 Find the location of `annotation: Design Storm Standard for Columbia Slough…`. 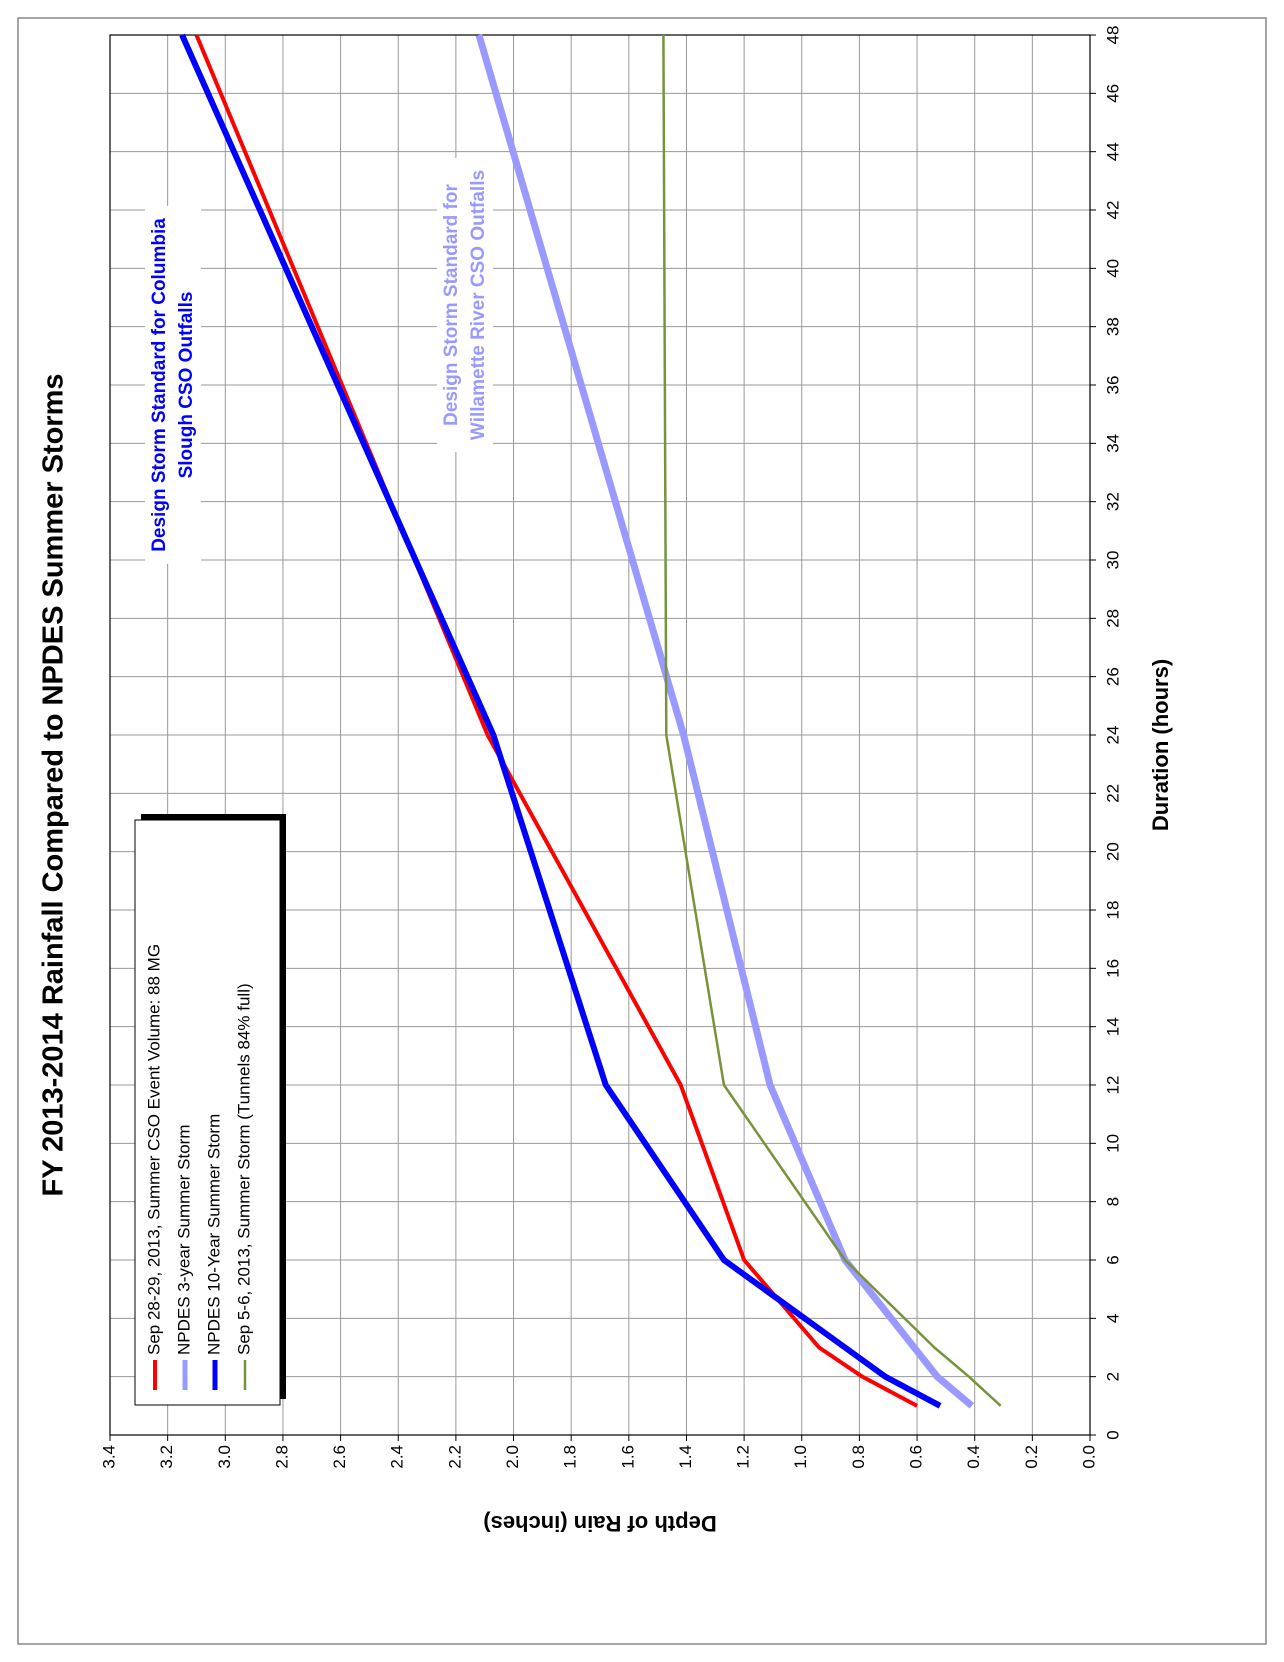

annotation: Design Storm Standard for Columbia Slough… is located at coordinates (173, 384).